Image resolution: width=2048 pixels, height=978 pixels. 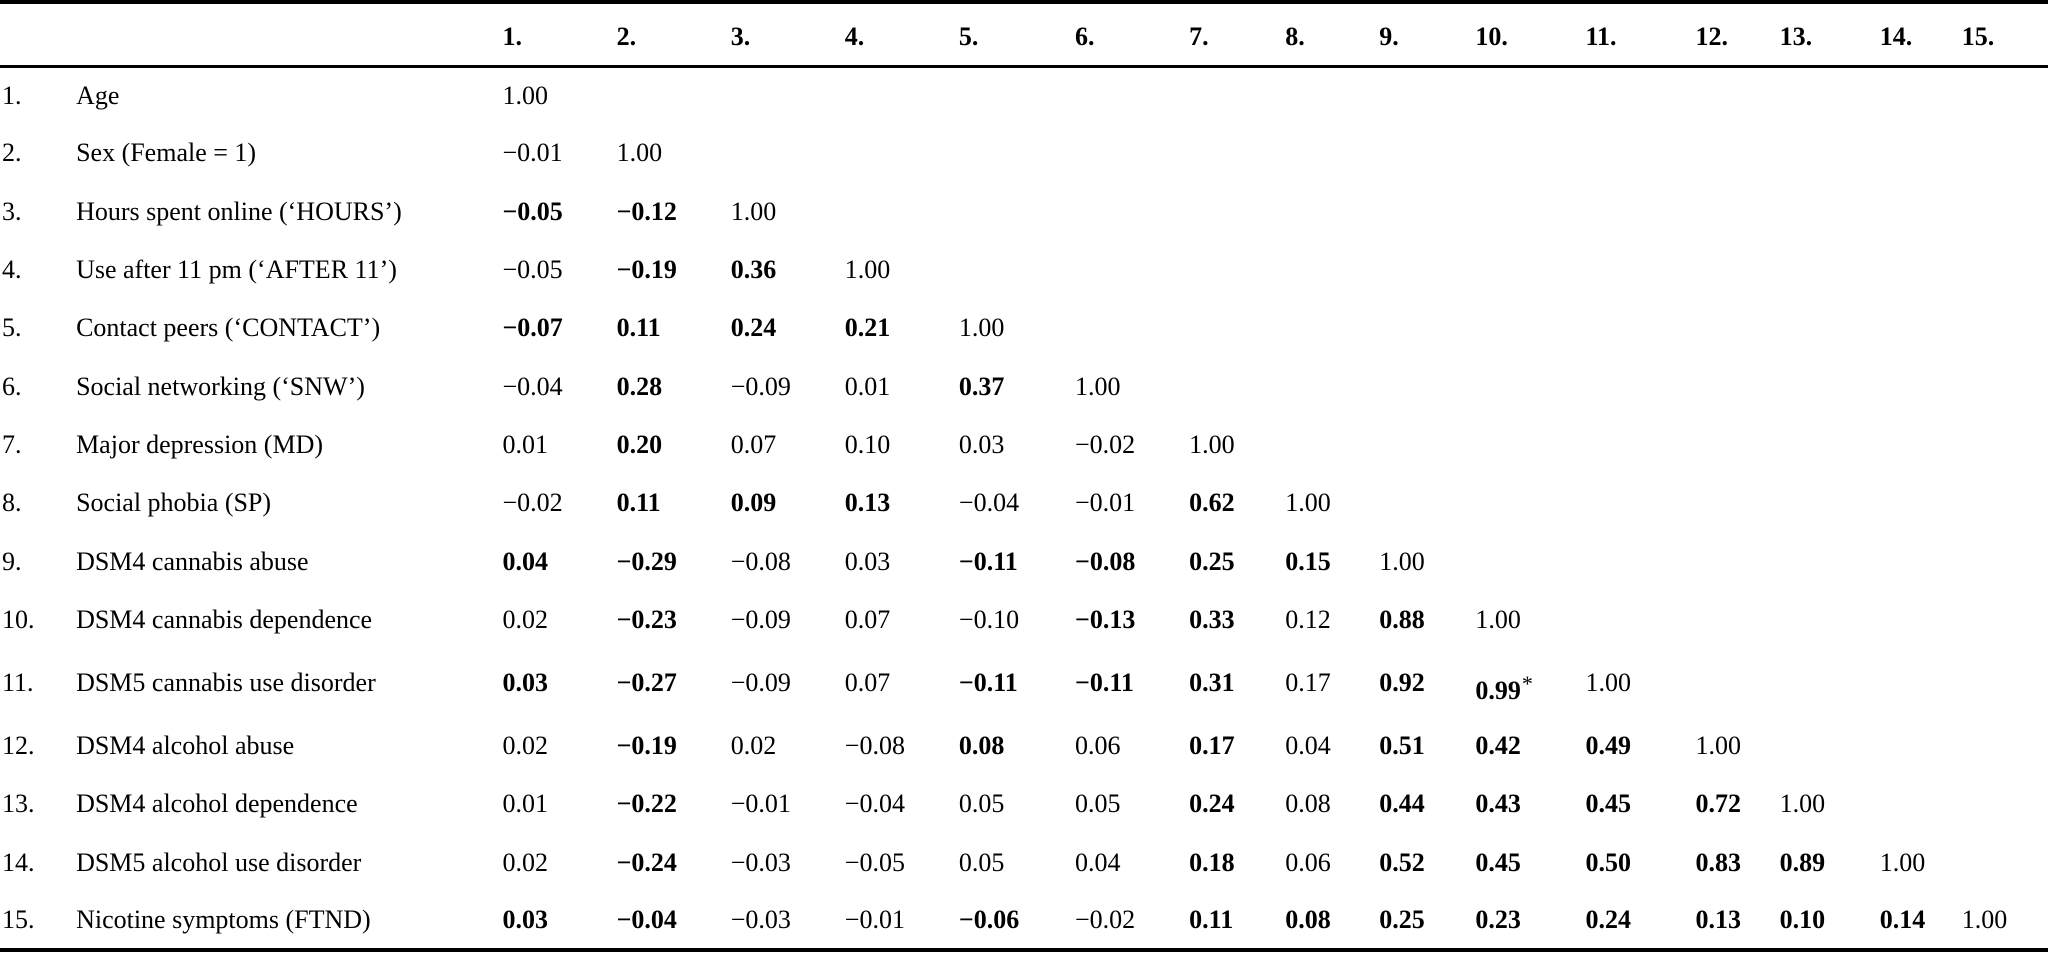 I want to click on row-label: DSM4 cannabis abuse, so click(x=192, y=561).